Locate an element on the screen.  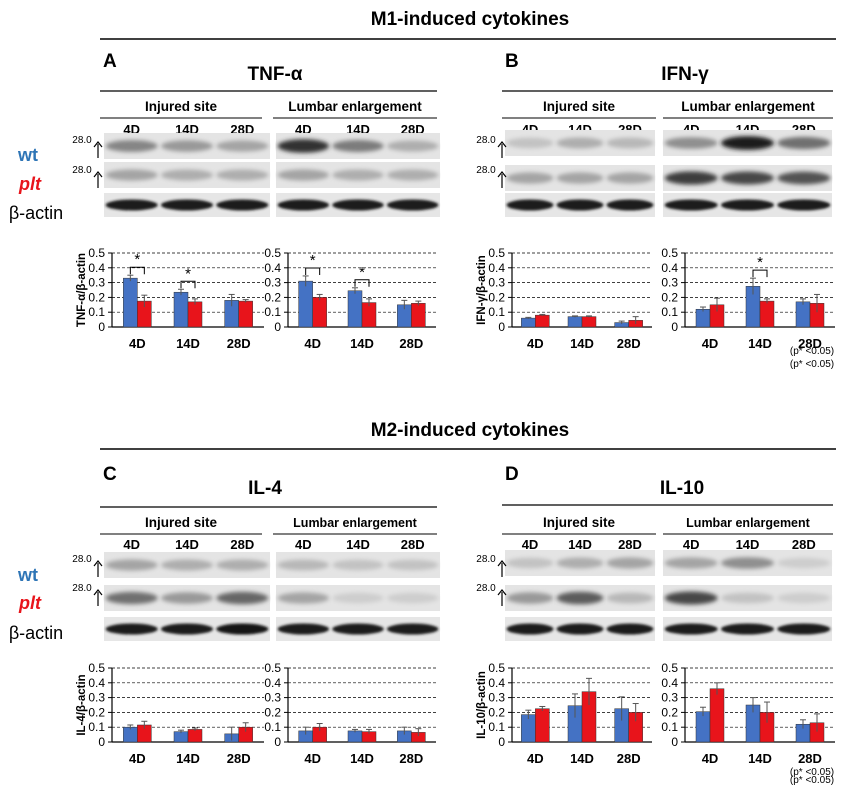
panel-letter: C is located at coordinates (110, 474).